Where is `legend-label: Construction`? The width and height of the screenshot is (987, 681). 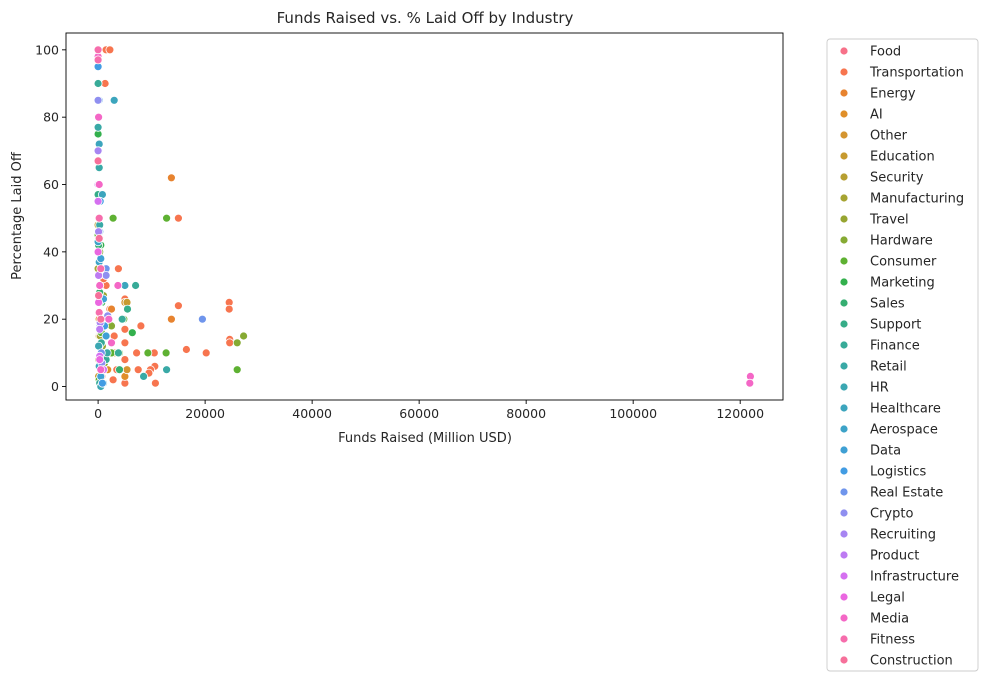 legend-label: Construction is located at coordinates (911, 661).